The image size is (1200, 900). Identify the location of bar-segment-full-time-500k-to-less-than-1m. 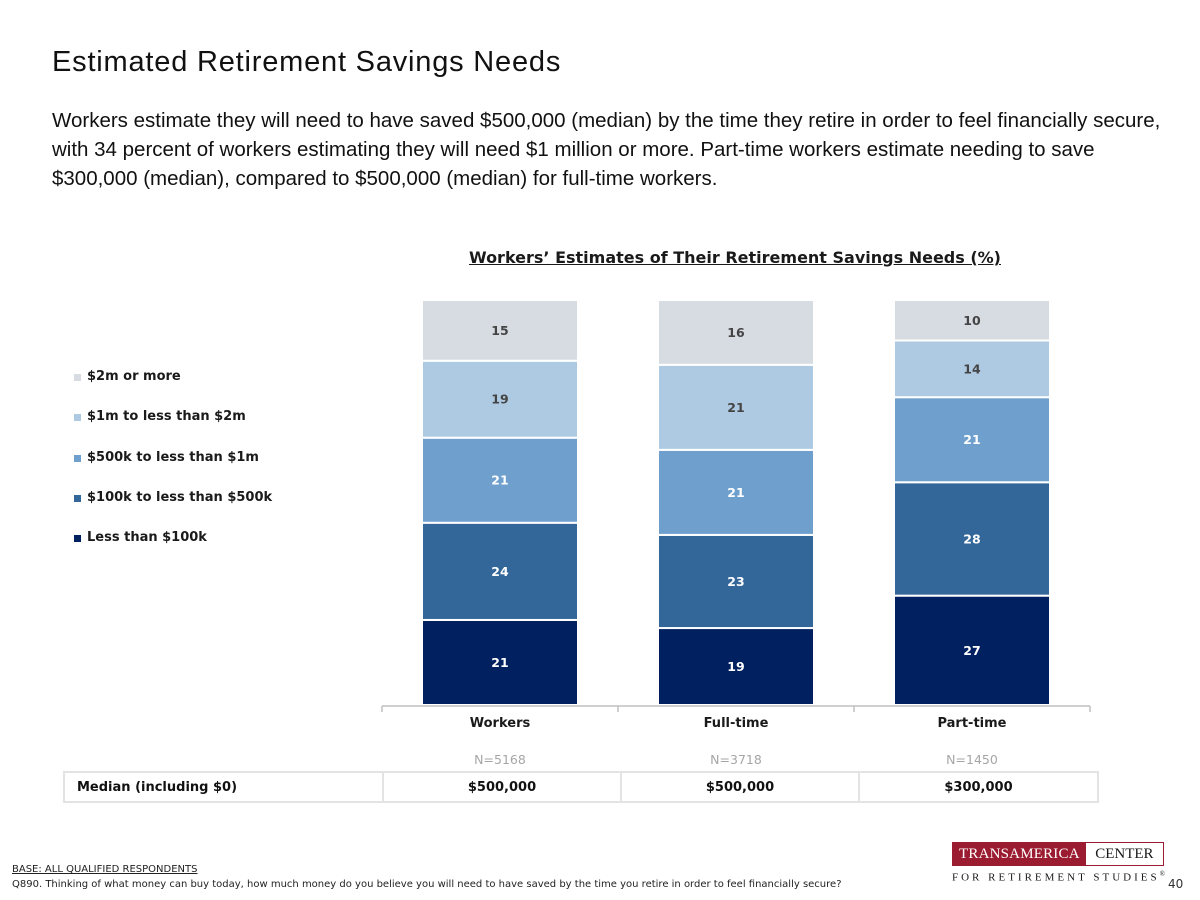
(736, 492).